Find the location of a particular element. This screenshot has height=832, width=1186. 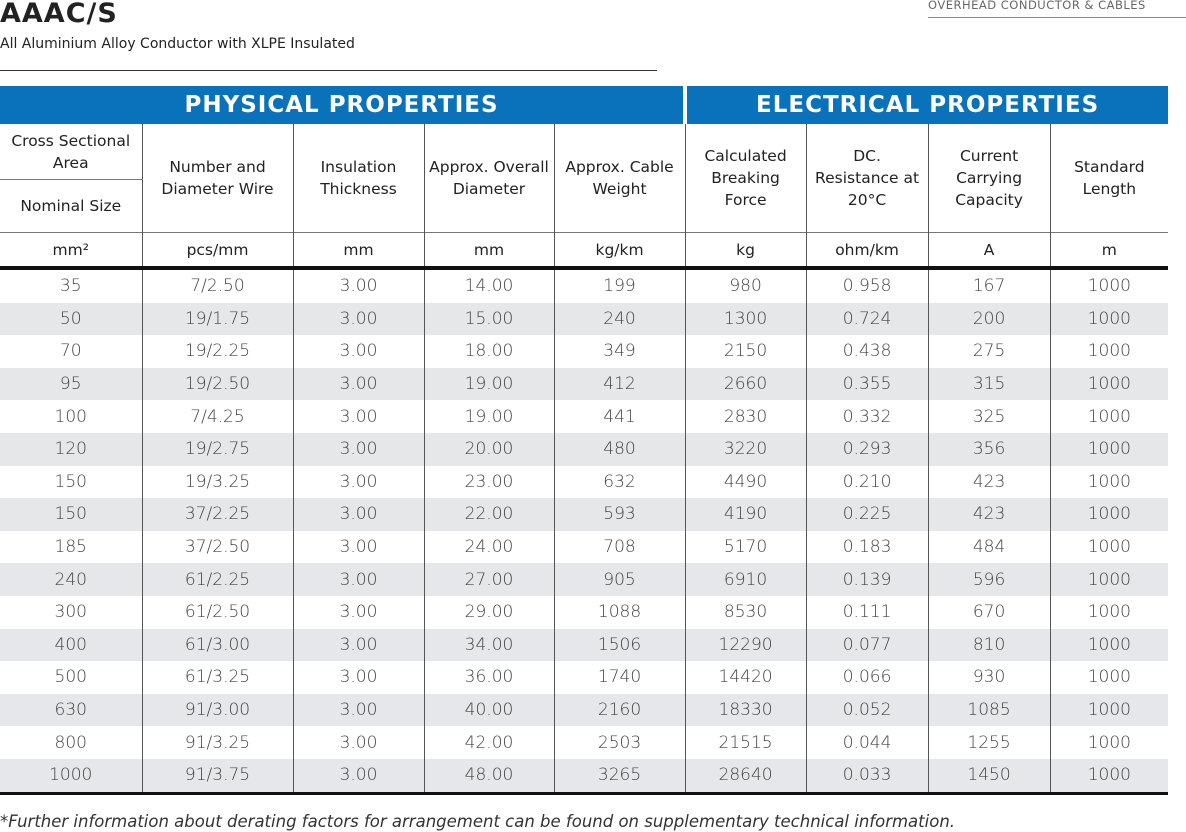

category: OVERHEAD CONDUCTOR & CABLES is located at coordinates (1057, 9).